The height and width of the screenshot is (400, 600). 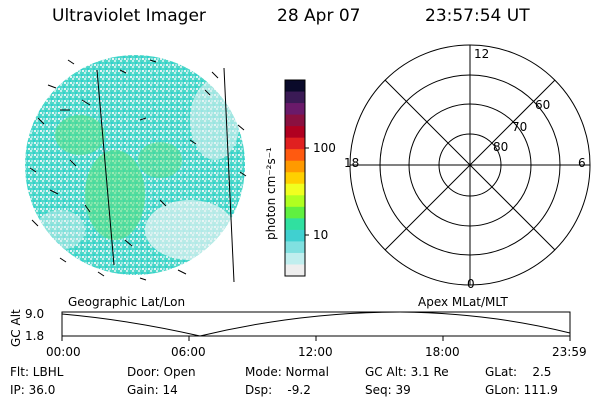 I want to click on gc-alt-info: GC Alt: 3.1 Re, so click(x=407, y=372).